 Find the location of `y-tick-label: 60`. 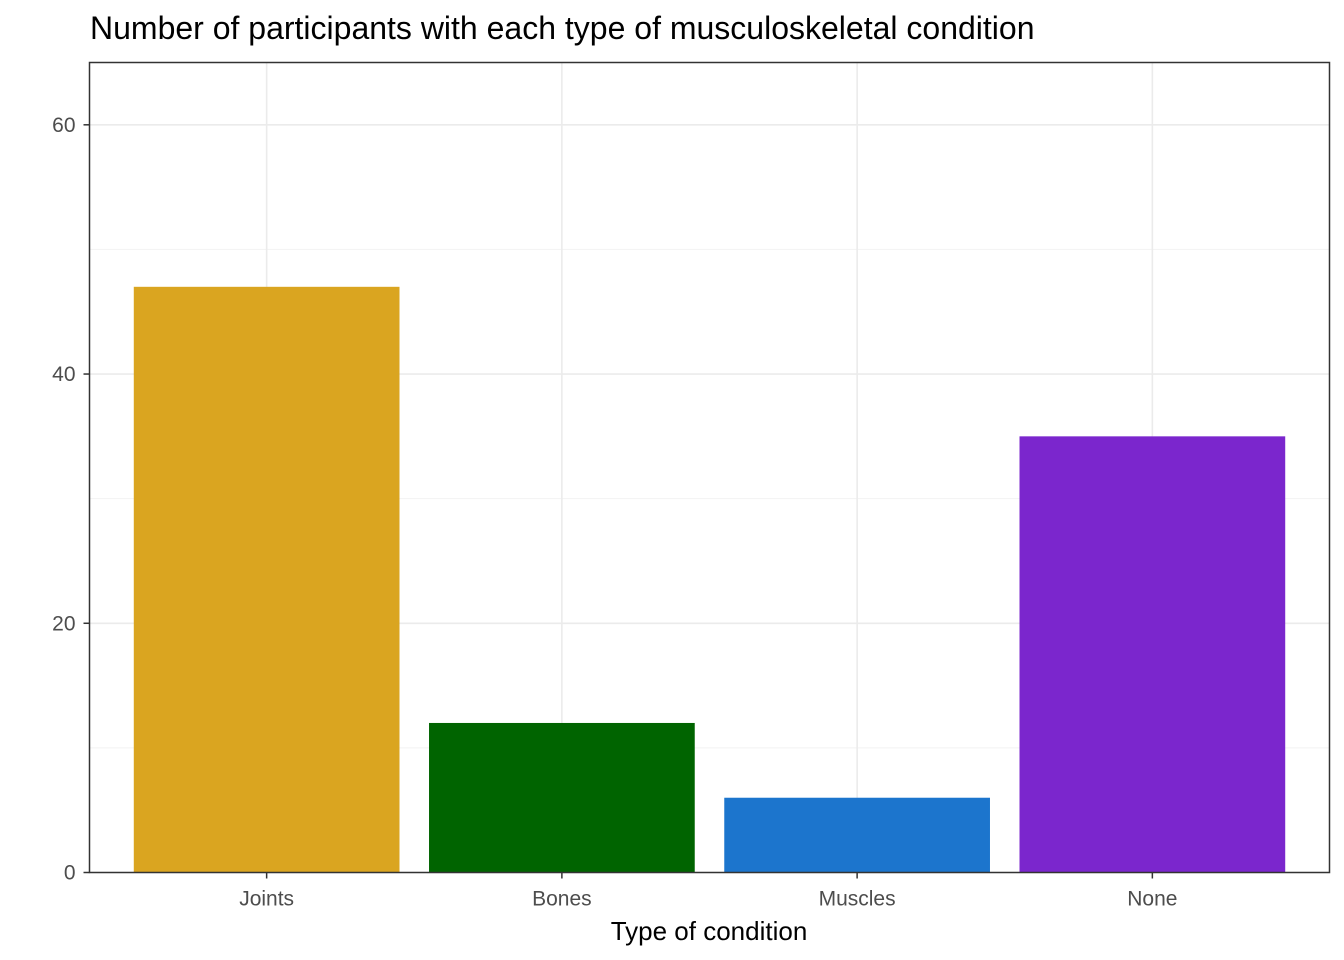

y-tick-label: 60 is located at coordinates (63, 125).